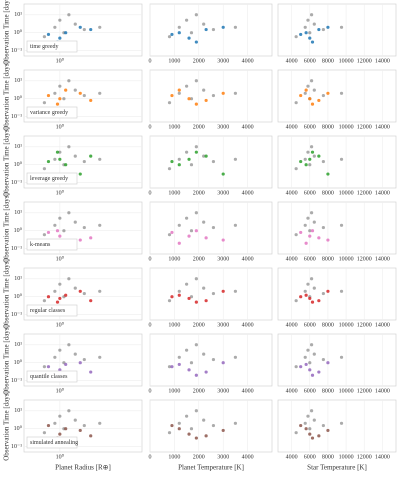 The width and height of the screenshot is (400, 478). I want to click on x-tick-label: 2000, so click(199, 259).